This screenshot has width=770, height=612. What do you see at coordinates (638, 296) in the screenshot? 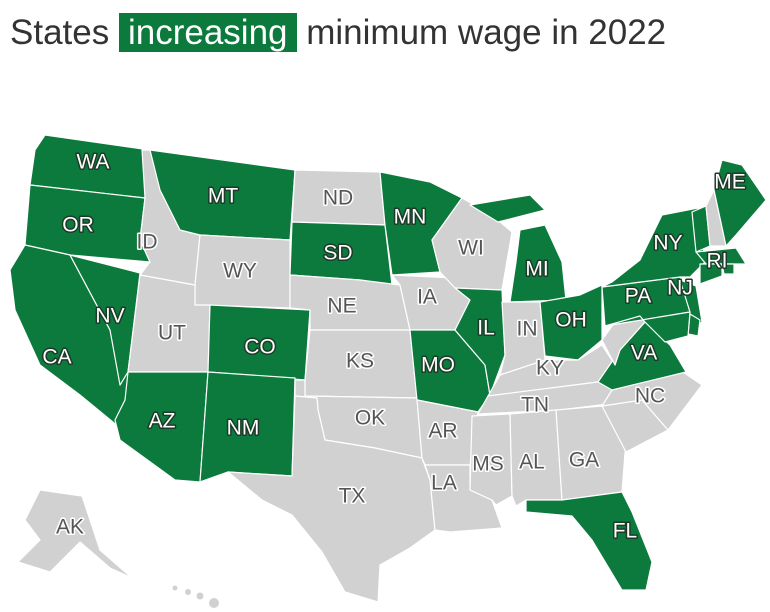
I see `state-label: PA` at bounding box center [638, 296].